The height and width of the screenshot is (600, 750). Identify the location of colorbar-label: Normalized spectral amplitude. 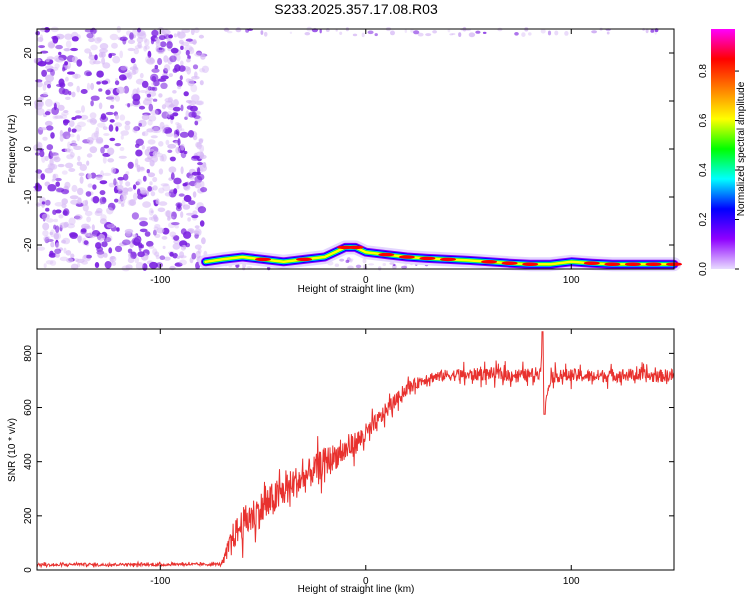
(741, 148).